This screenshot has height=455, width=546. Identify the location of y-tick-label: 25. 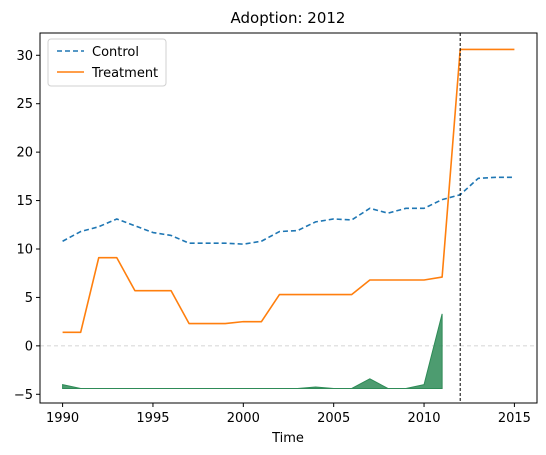
(24, 104).